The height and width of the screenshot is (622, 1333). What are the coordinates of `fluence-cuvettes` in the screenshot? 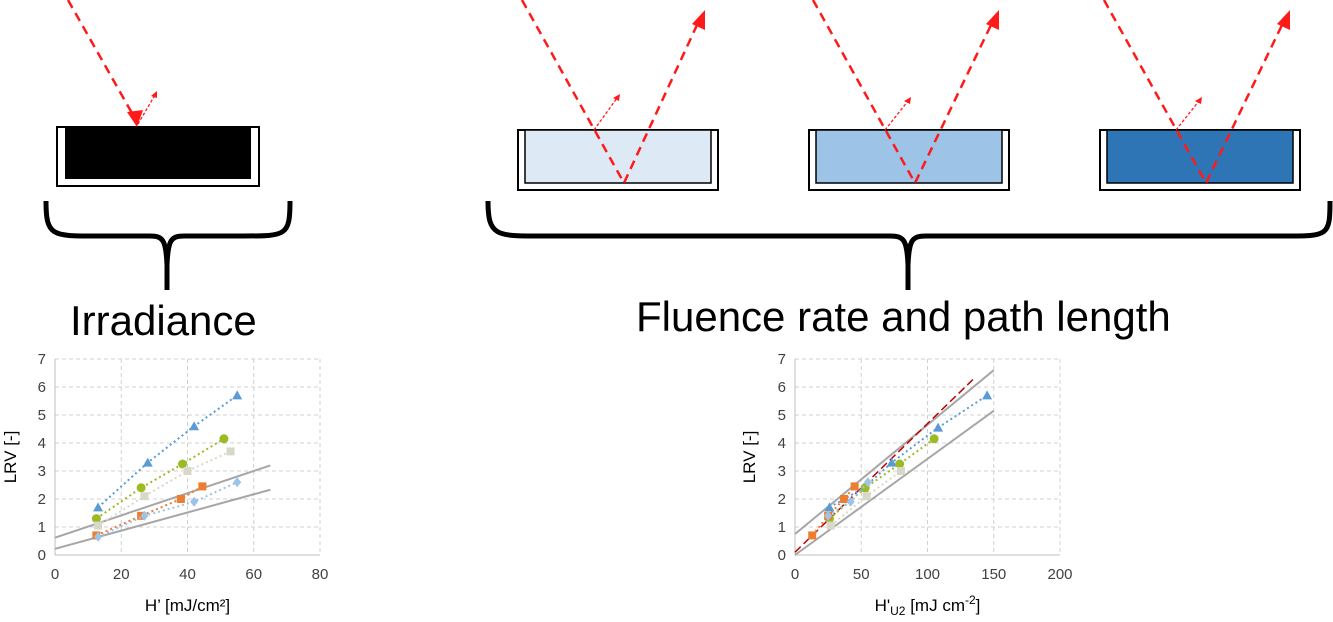 It's located at (909, 160).